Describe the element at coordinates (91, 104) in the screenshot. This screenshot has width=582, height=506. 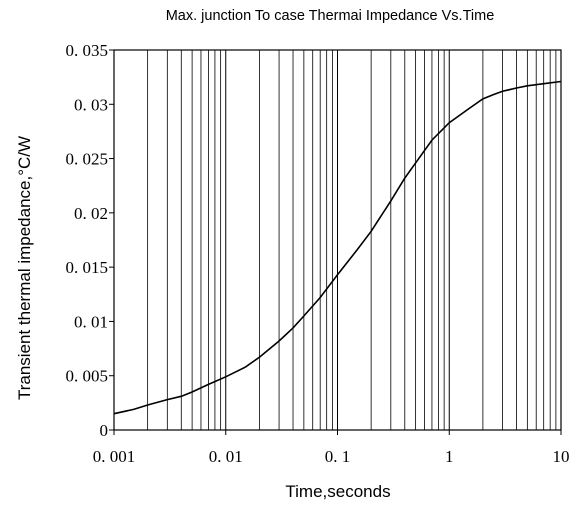
I see `y-tick-label: 0. 03` at that location.